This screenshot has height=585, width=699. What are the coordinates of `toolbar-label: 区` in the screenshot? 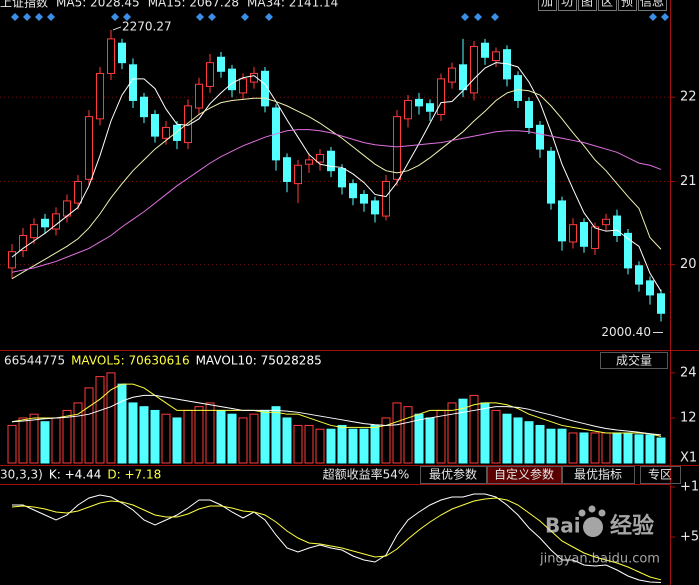 It's located at (607, 4).